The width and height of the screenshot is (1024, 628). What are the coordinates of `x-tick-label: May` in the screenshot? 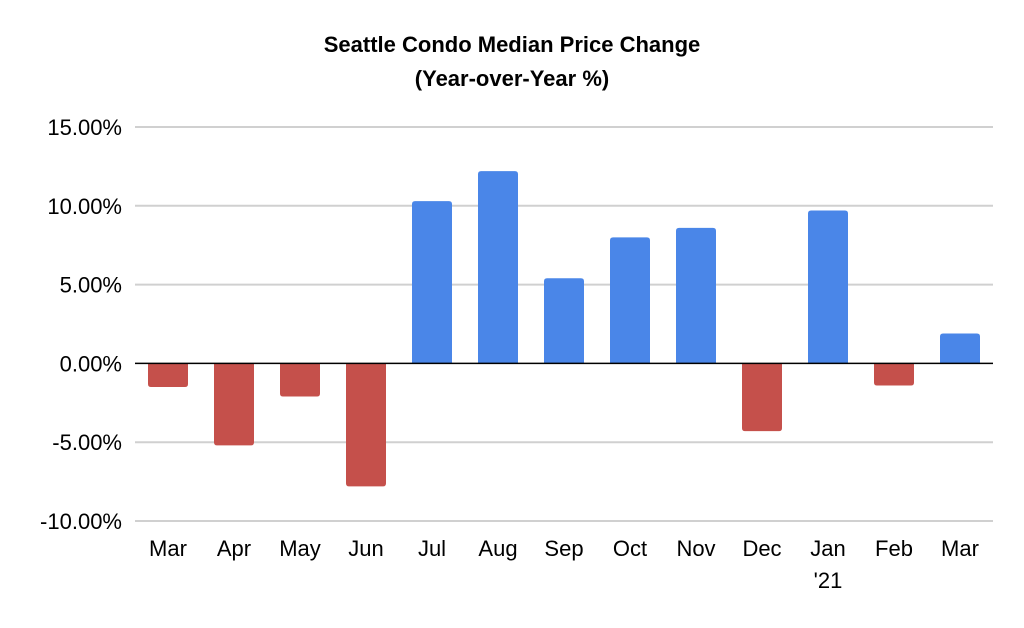 It's located at (300, 548).